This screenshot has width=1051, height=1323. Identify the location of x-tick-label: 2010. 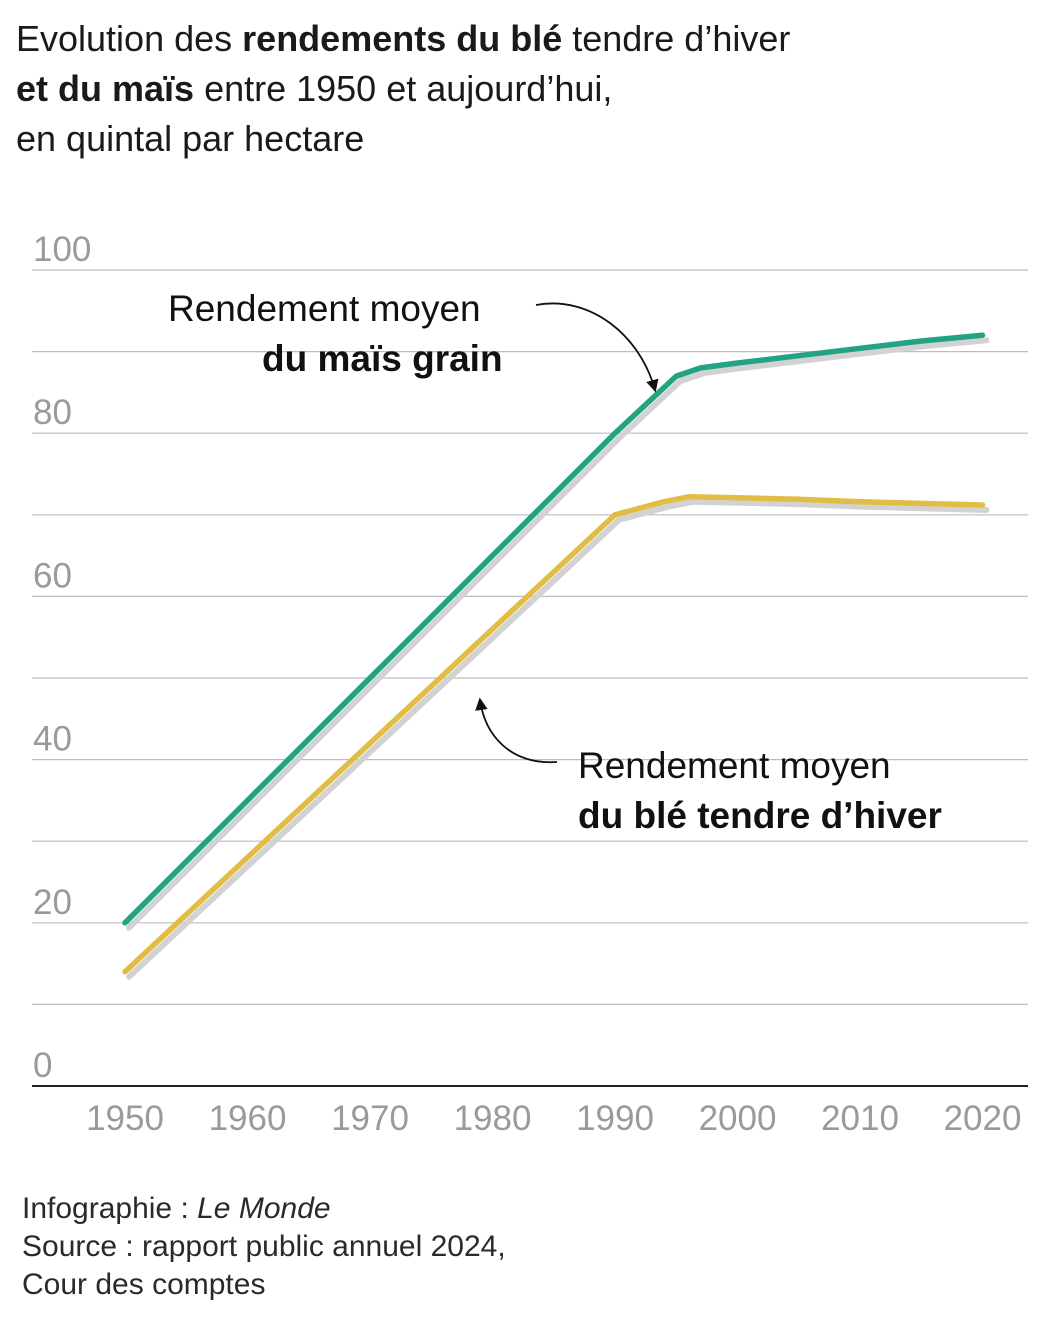
(860, 1118).